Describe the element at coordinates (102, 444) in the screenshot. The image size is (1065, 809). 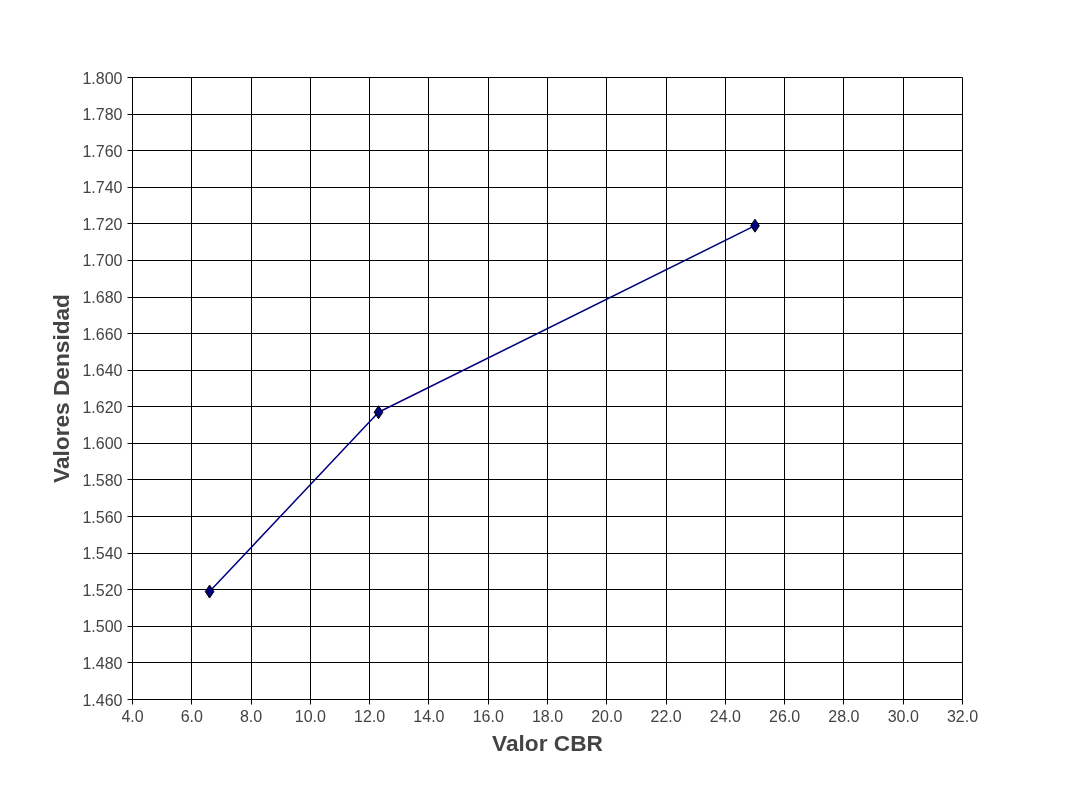
I see `y-tick-label: 1.600` at that location.